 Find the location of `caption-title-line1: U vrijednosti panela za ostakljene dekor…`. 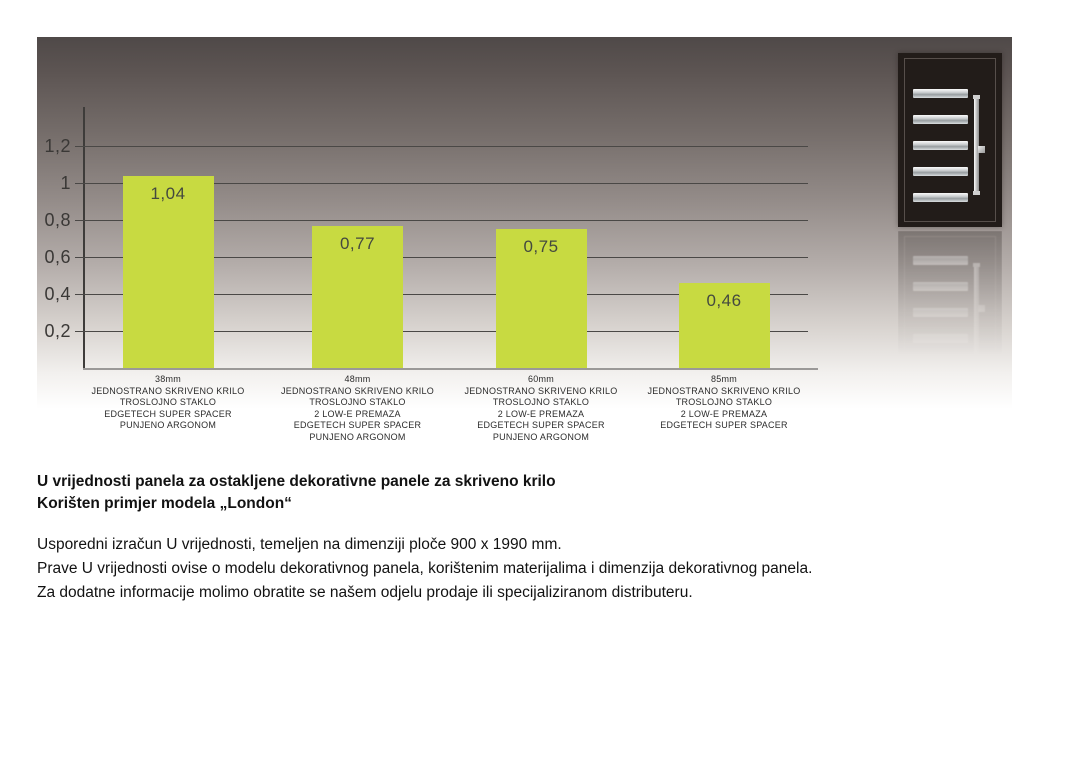

caption-title-line1: U vrijednosti panela za ostakljene dekor… is located at coordinates (296, 481).